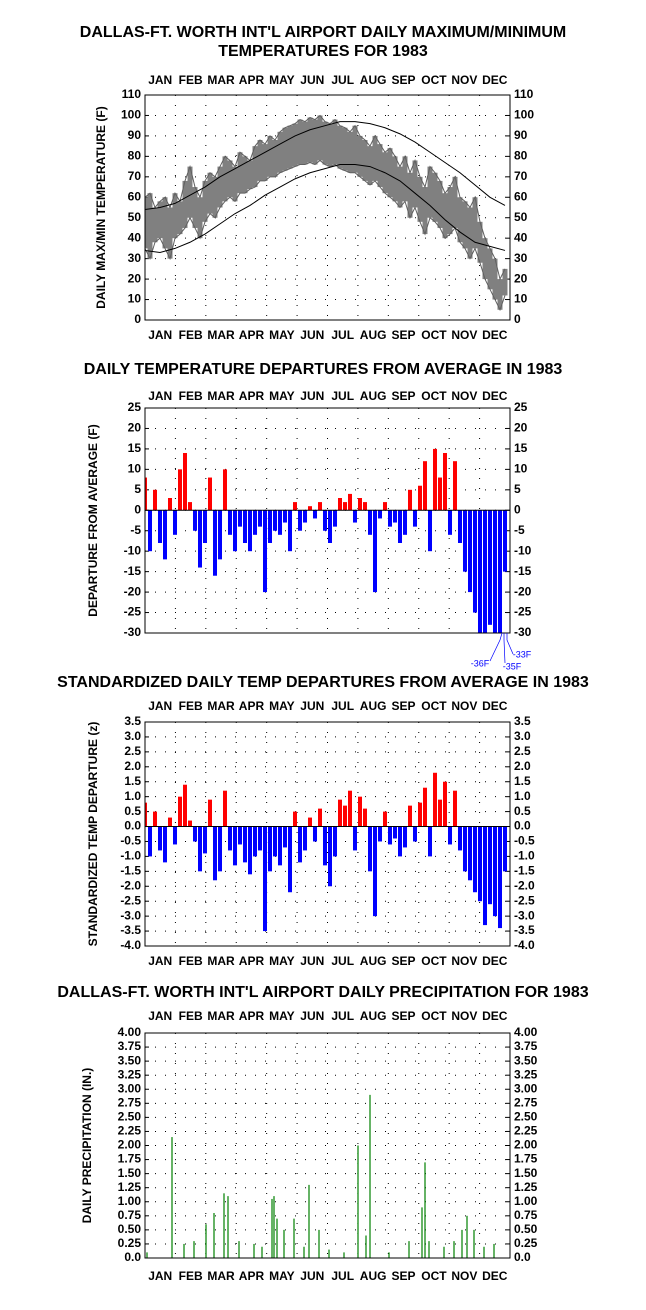 The image size is (646, 1310). What do you see at coordinates (191, 1276) in the screenshot?
I see `month-label: FEB` at bounding box center [191, 1276].